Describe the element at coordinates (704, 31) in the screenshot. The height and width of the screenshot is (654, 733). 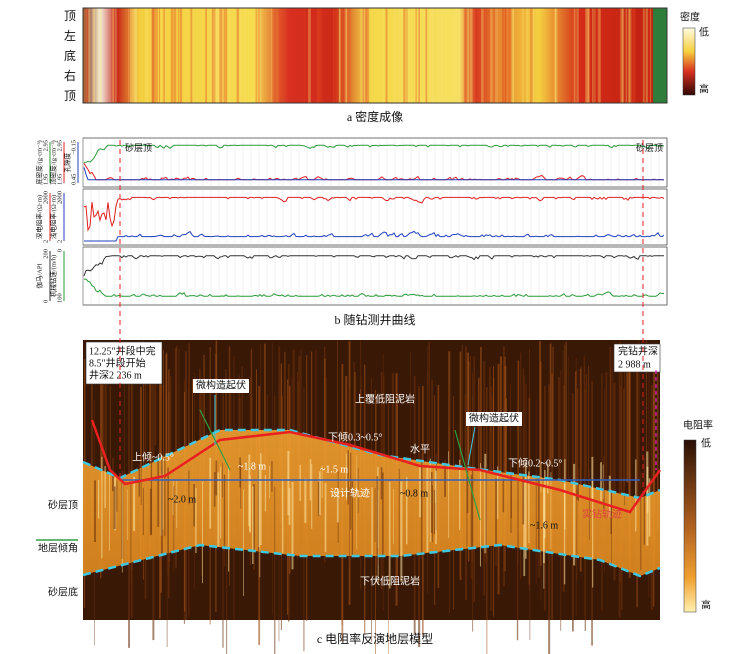
I see `legend-low: 低` at that location.